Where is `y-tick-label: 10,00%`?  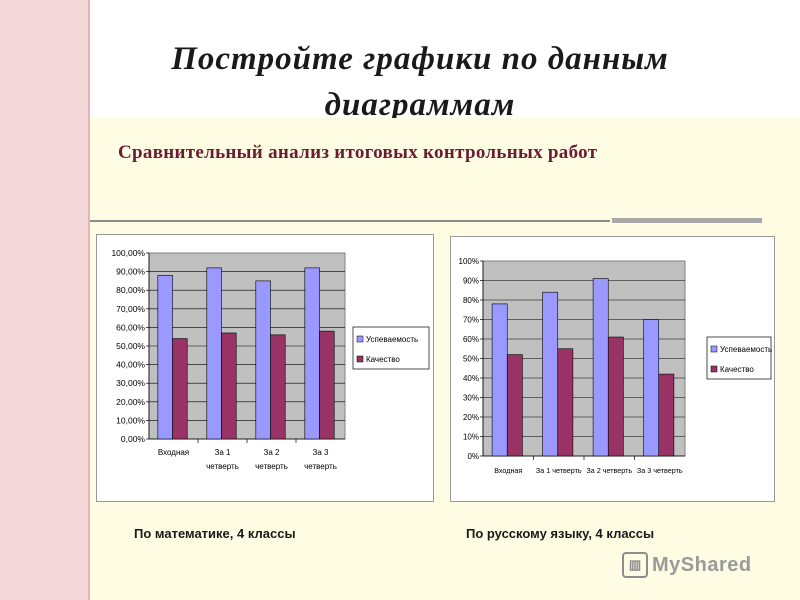
y-tick-label: 10,00% is located at coordinates (130, 420).